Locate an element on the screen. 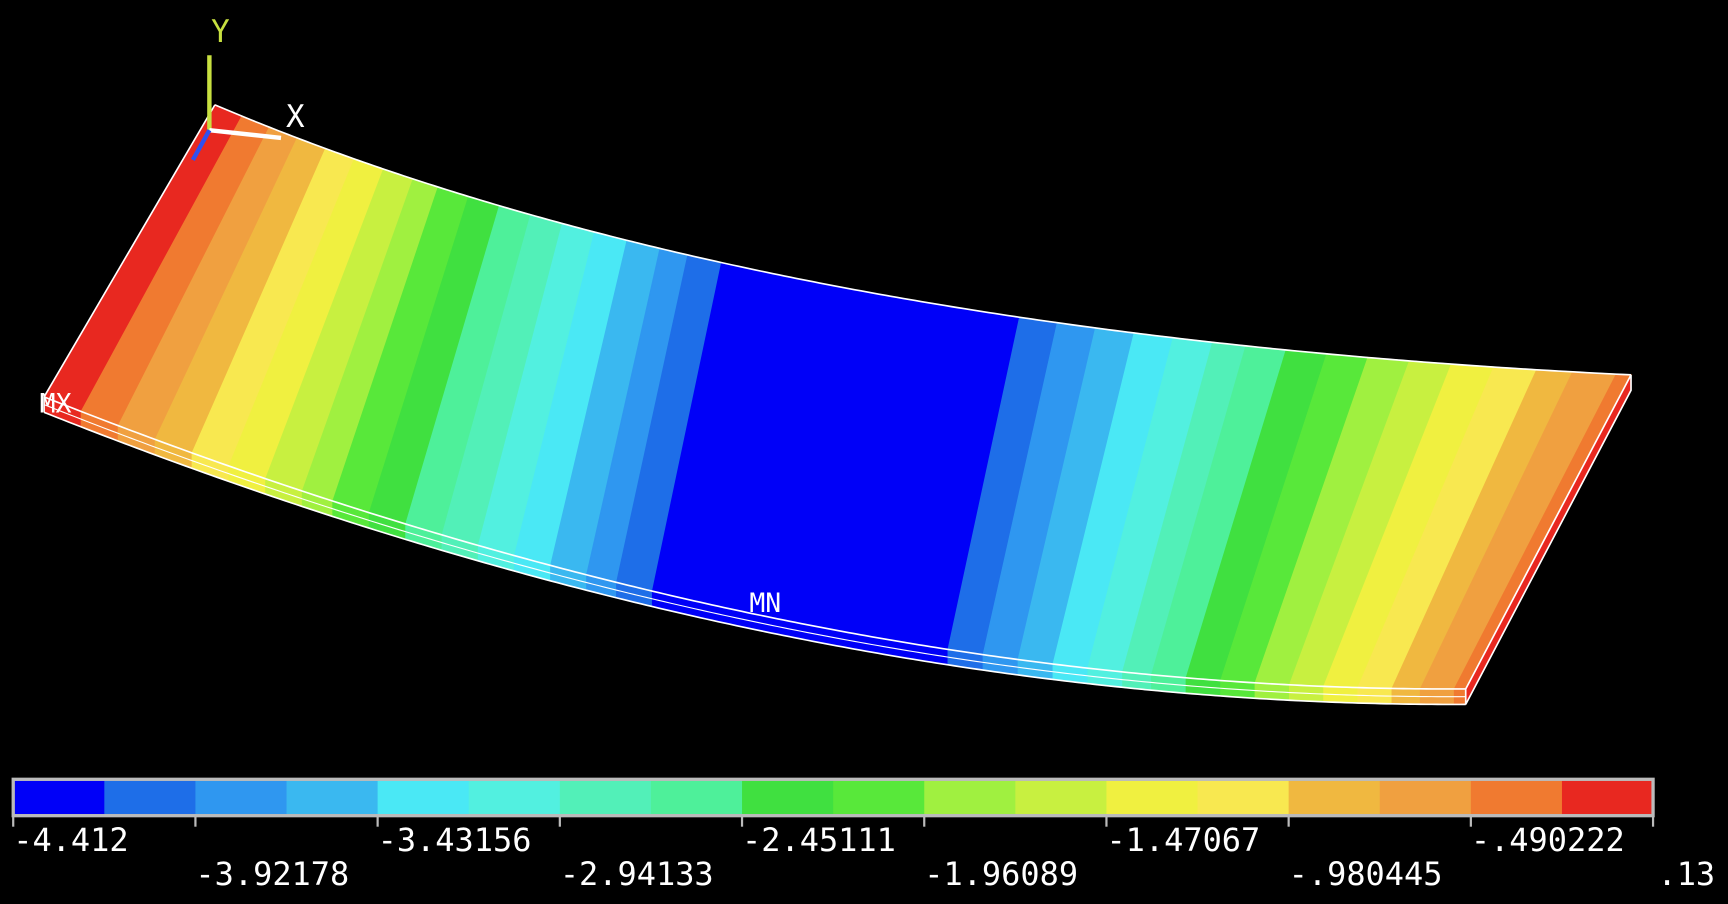 This screenshot has width=1728, height=904. tick-label: .13 is located at coordinates (1686, 874).